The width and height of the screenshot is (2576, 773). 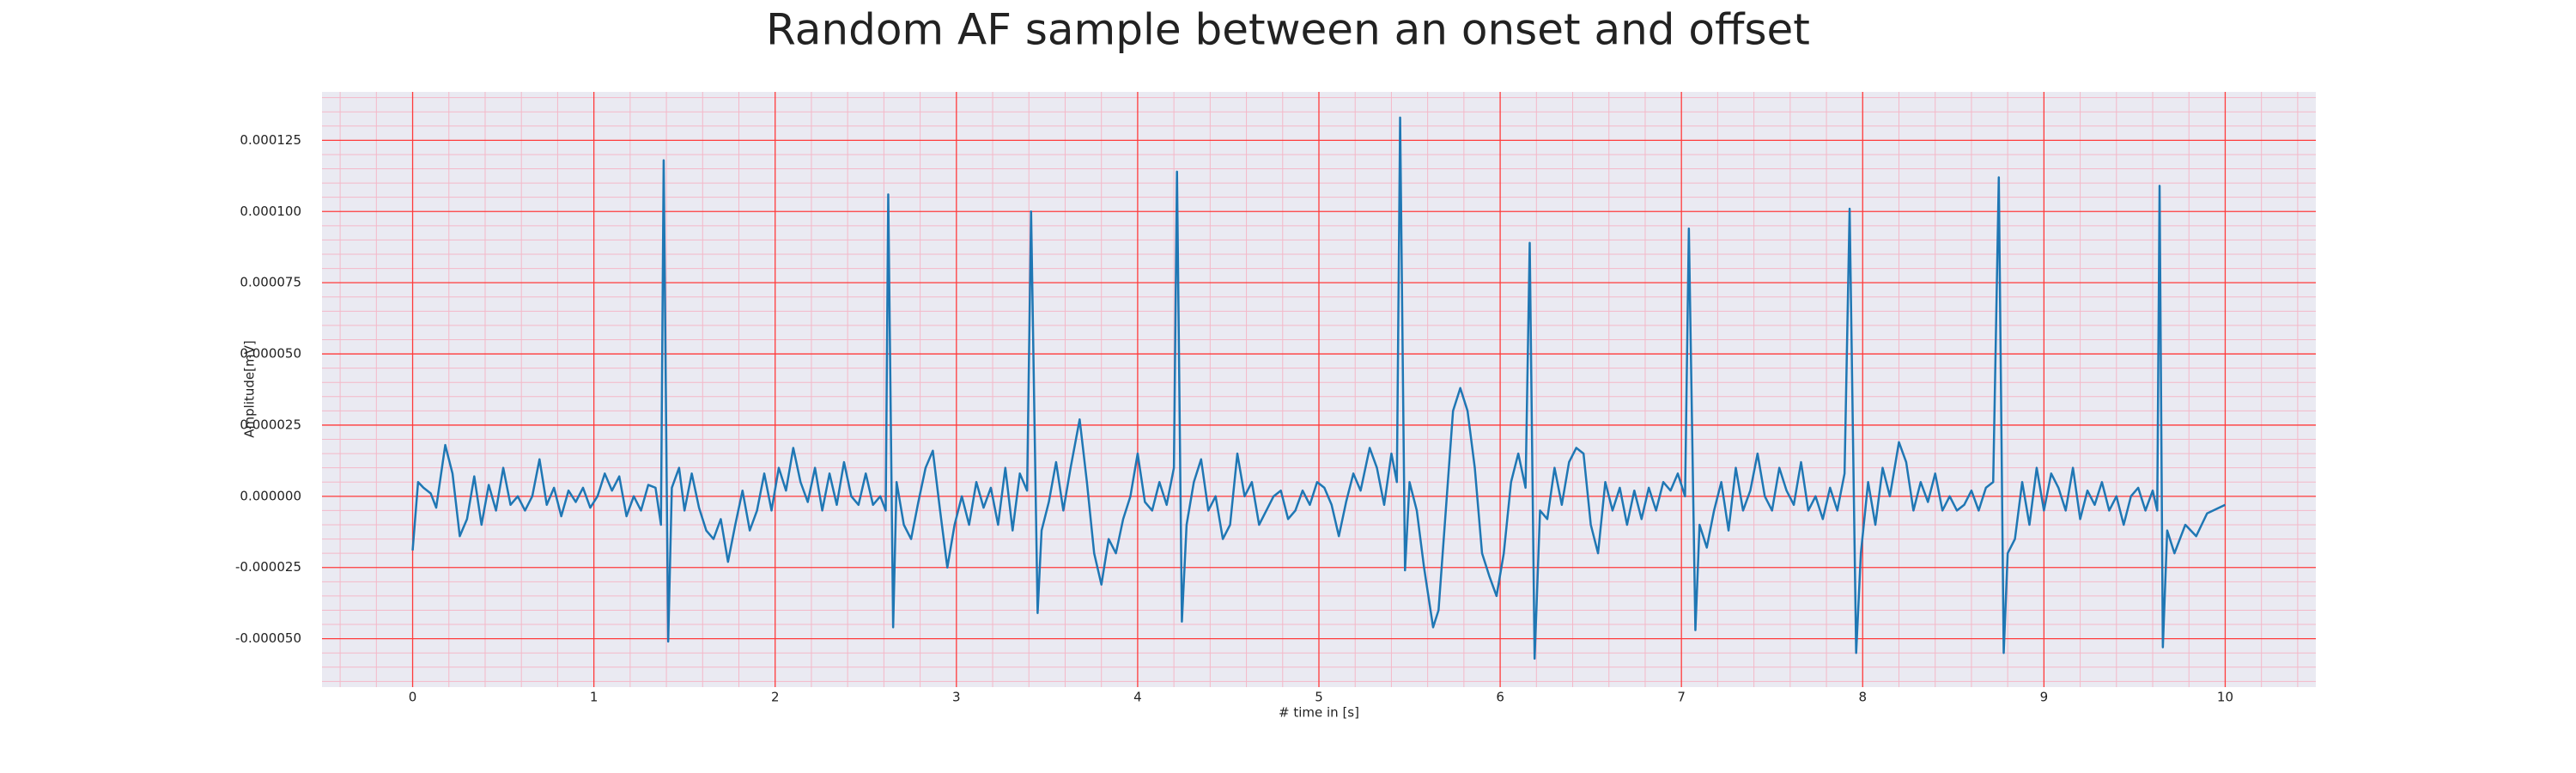 What do you see at coordinates (270, 425) in the screenshot?
I see `y-tick-label: 0.000025` at bounding box center [270, 425].